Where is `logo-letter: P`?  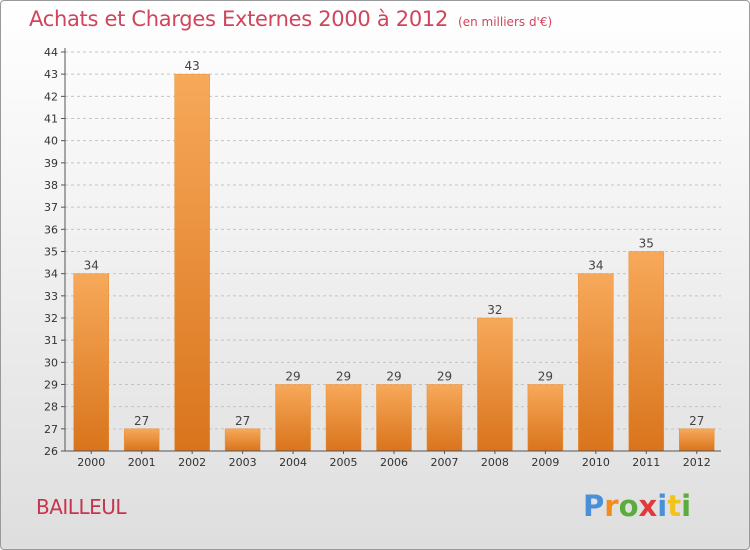 logo-letter: P is located at coordinates (594, 506).